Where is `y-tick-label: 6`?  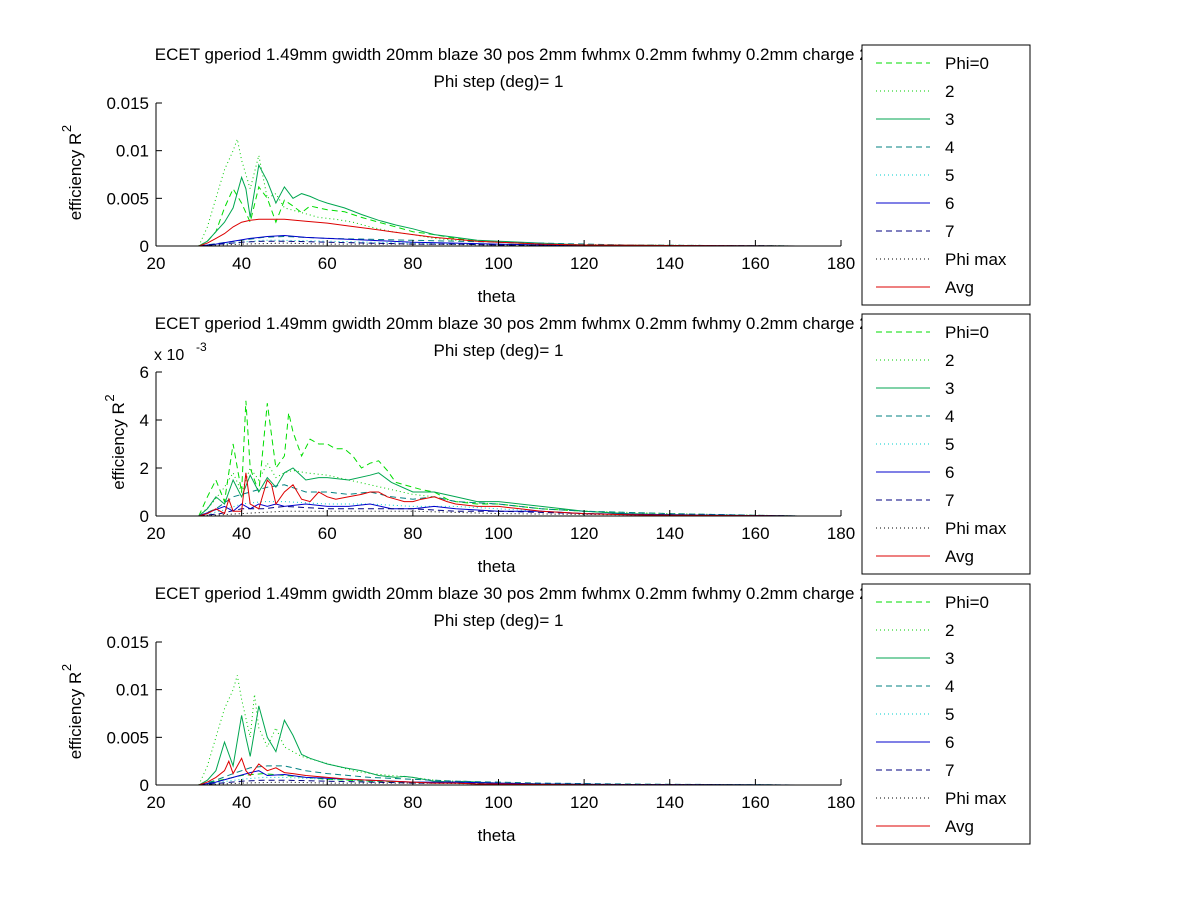
y-tick-label: 6 is located at coordinates (144, 372).